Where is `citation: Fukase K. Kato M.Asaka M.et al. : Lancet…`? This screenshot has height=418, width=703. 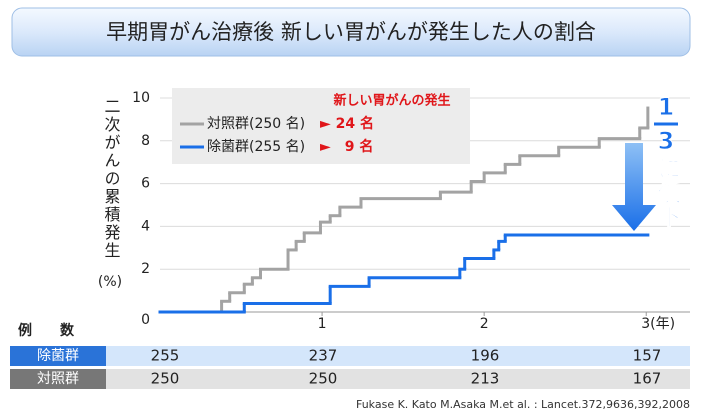 citation: Fukase K. Kato M.Asaka M.et al. : Lancet… is located at coordinates (523, 404).